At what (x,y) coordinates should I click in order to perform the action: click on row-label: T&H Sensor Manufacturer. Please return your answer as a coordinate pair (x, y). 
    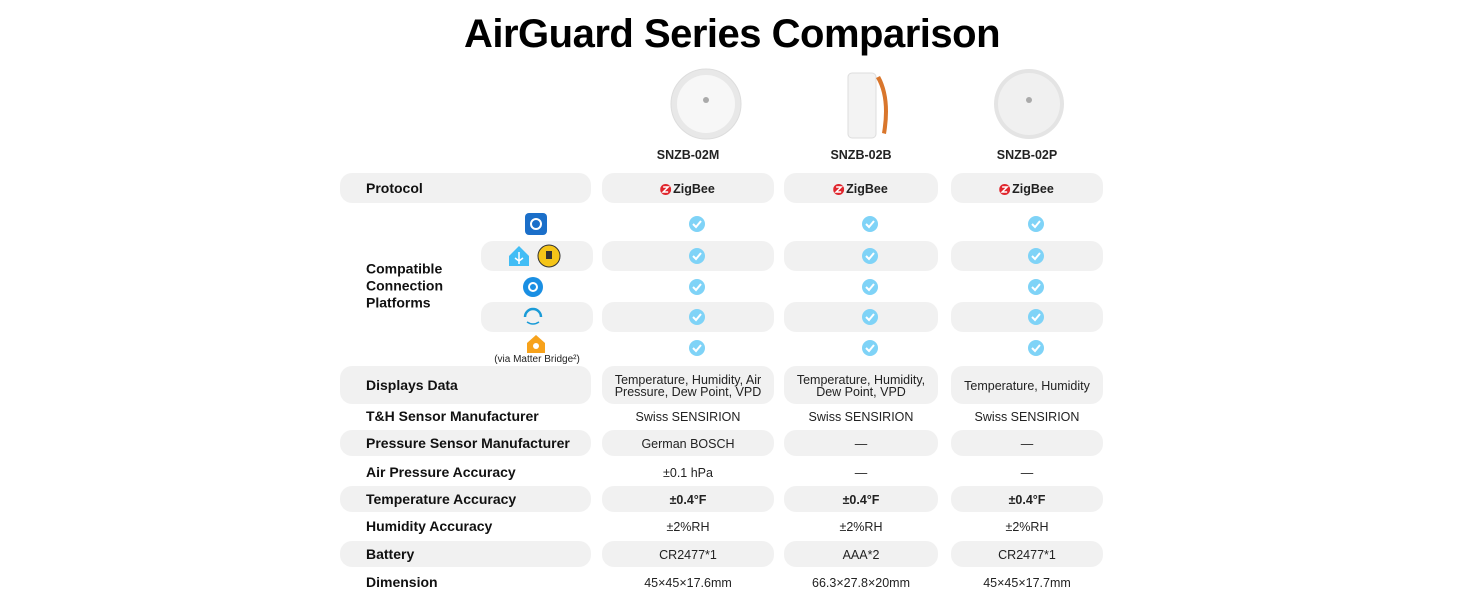
    Looking at the image, I should click on (452, 416).